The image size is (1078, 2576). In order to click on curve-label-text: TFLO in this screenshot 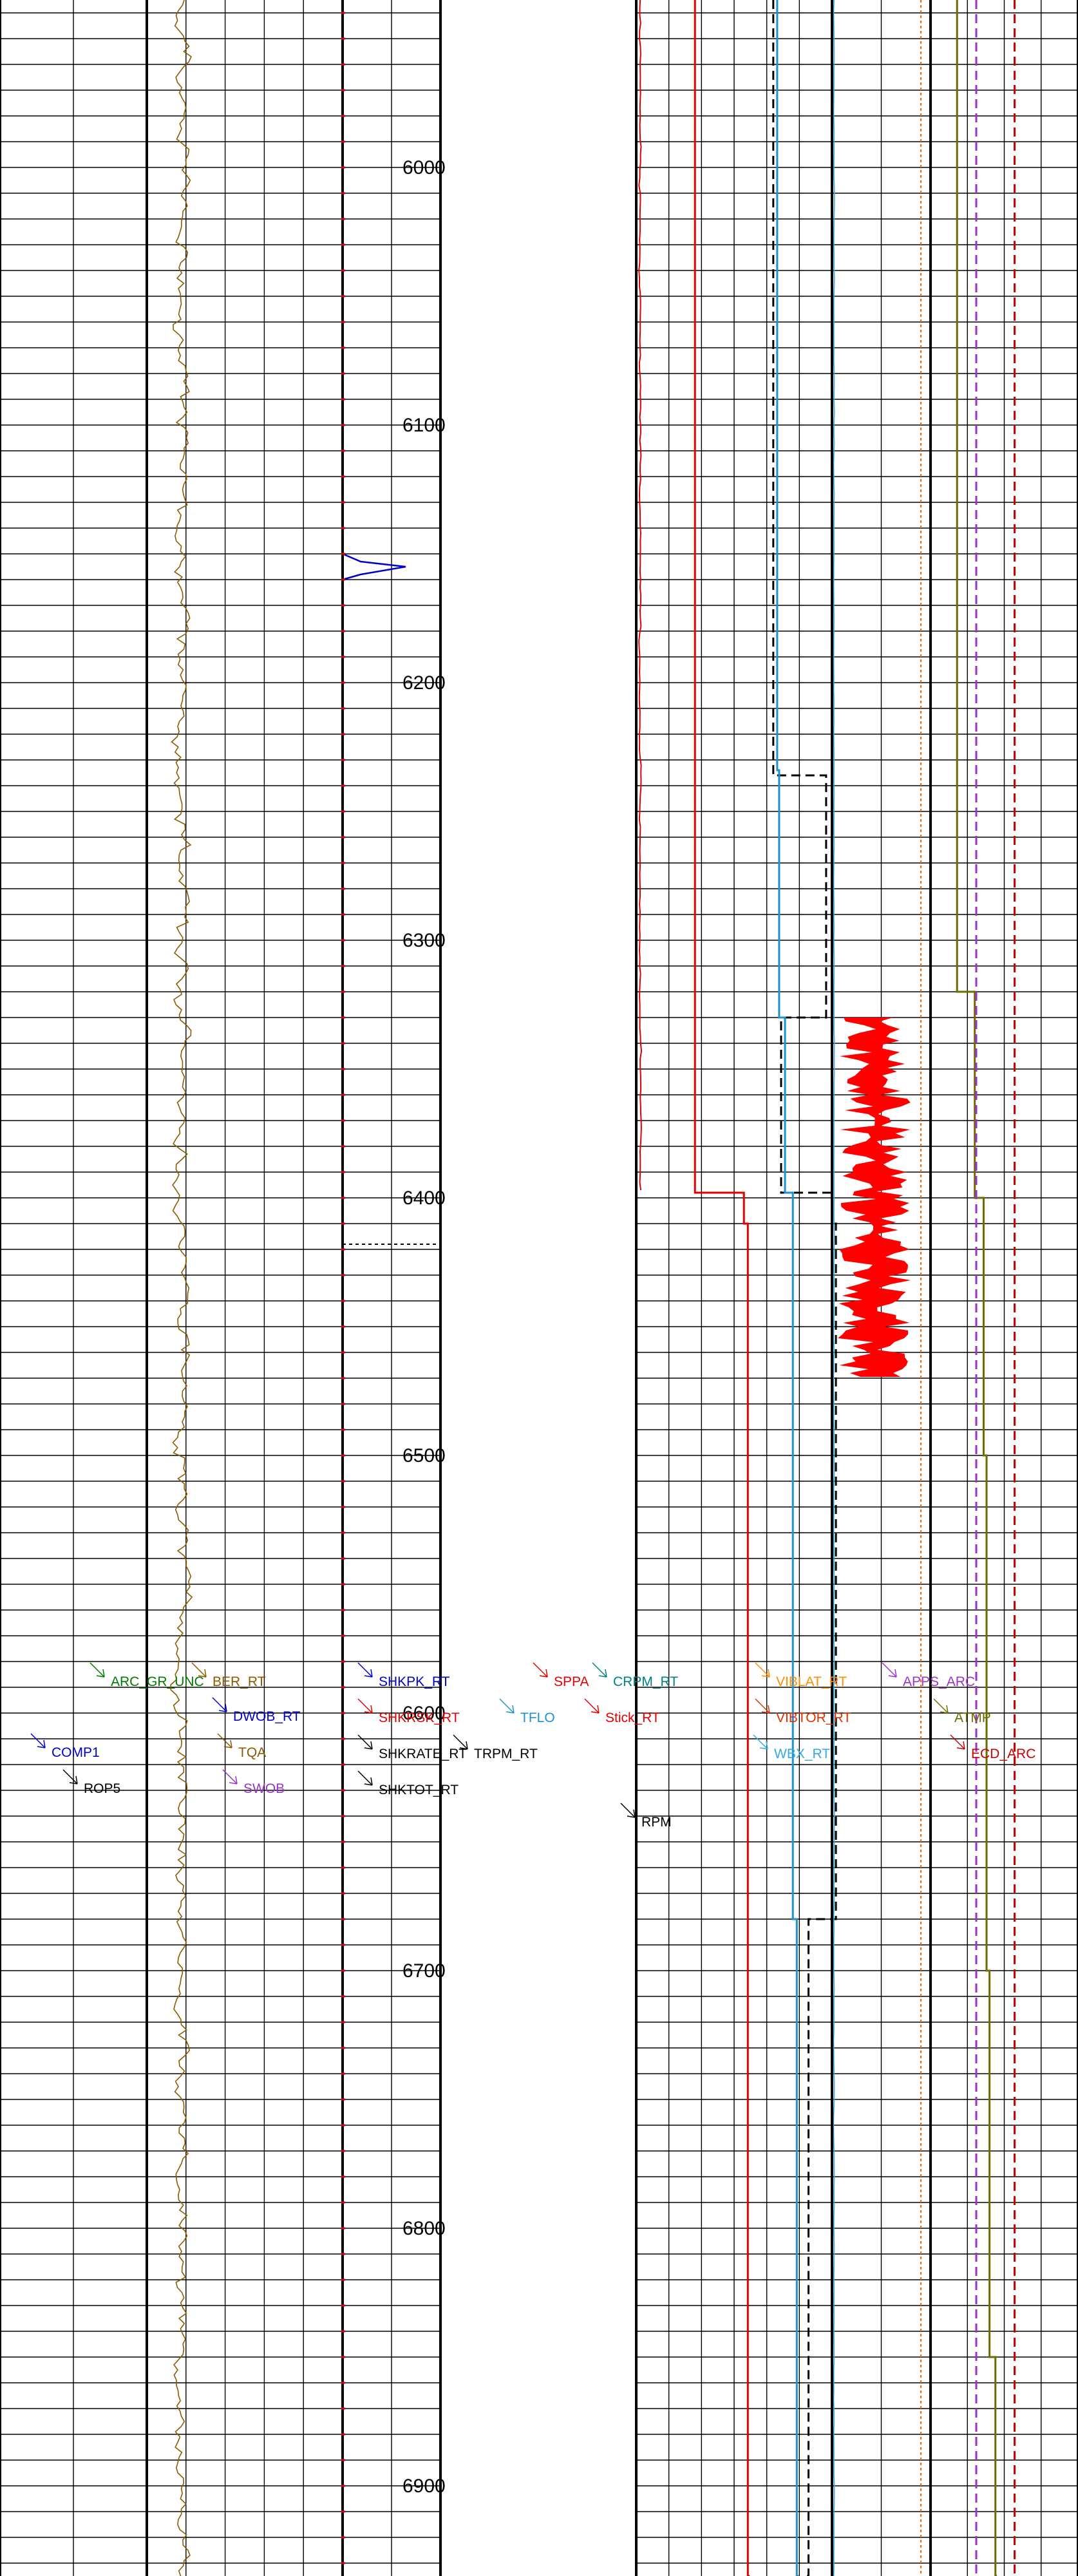, I will do `click(537, 1717)`.